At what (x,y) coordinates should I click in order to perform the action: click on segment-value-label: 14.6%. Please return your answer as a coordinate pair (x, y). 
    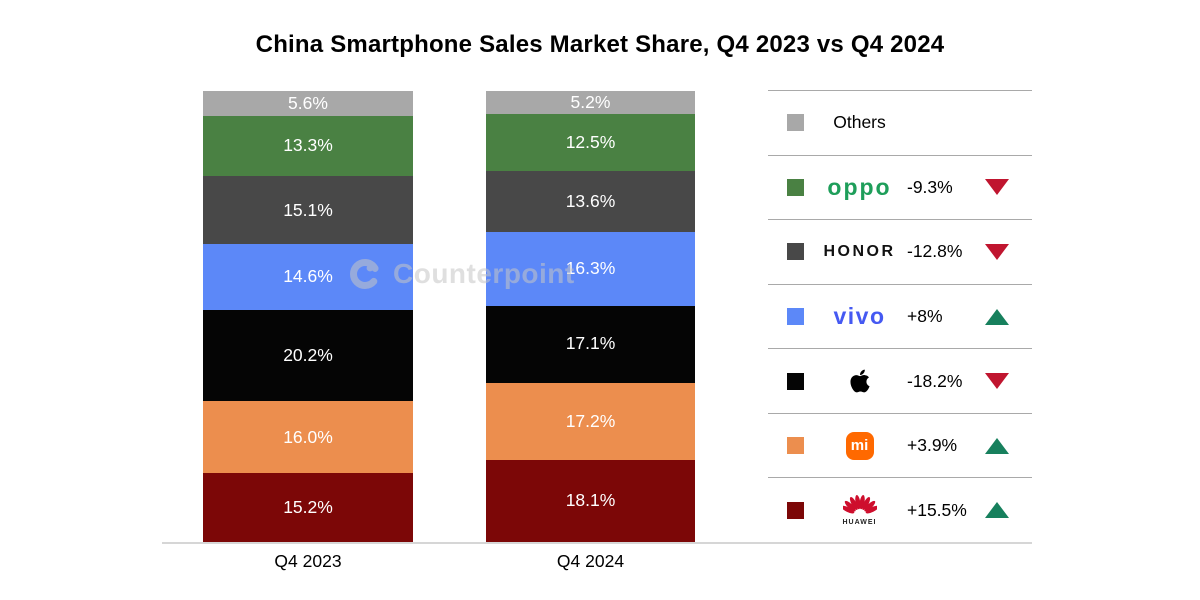
    Looking at the image, I should click on (308, 276).